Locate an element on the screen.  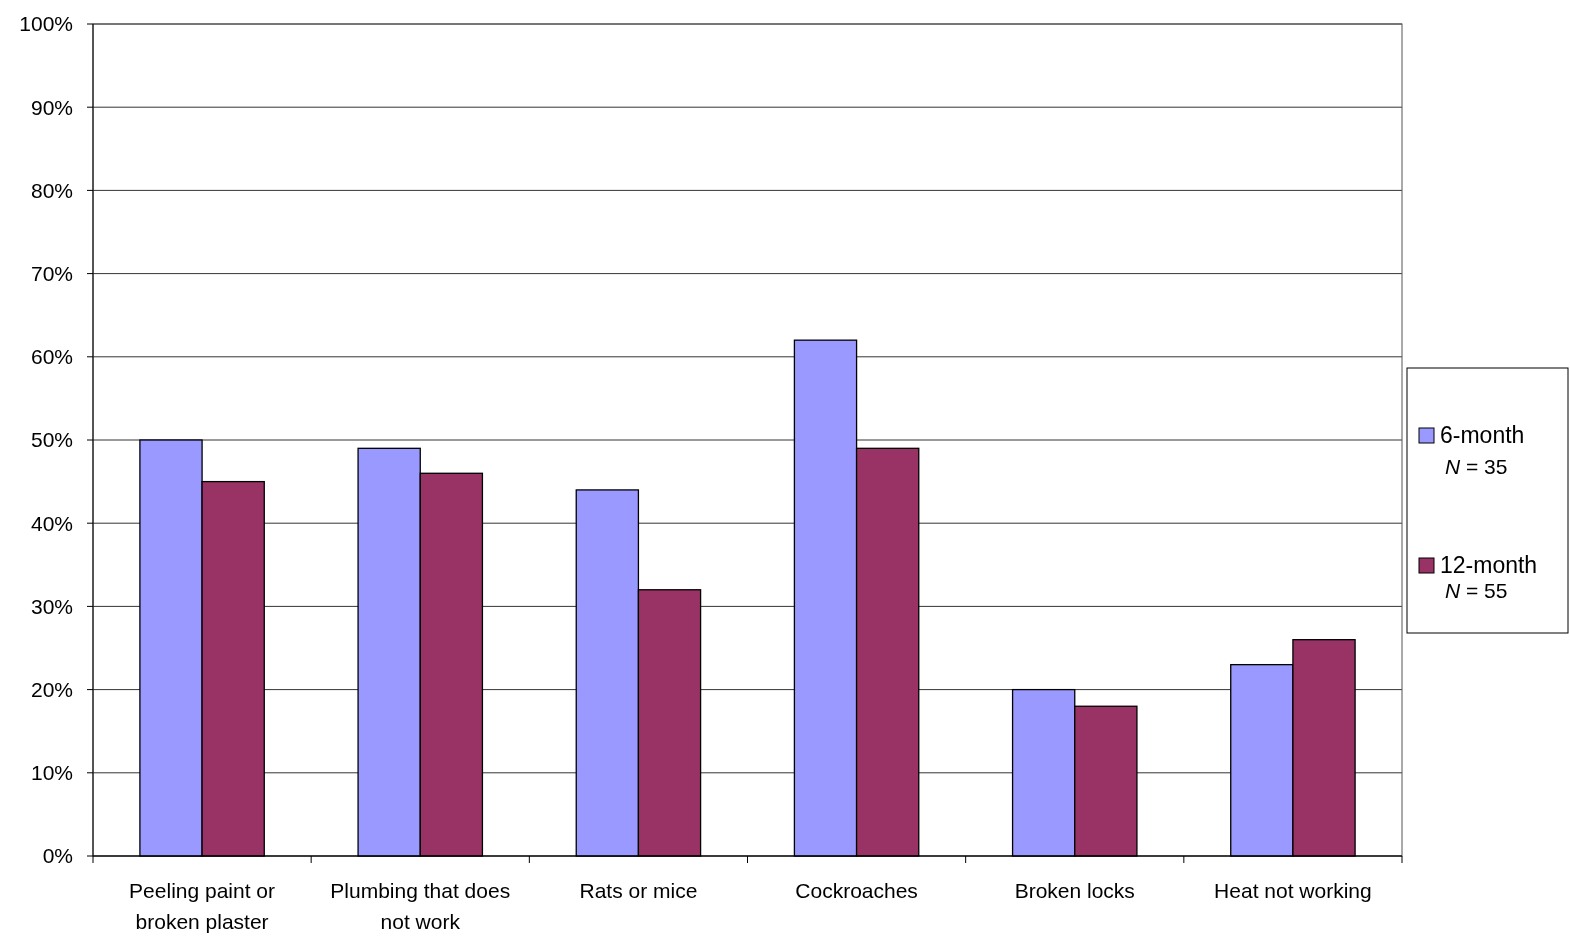
x-tick-label: Rats or mice is located at coordinates (638, 890).